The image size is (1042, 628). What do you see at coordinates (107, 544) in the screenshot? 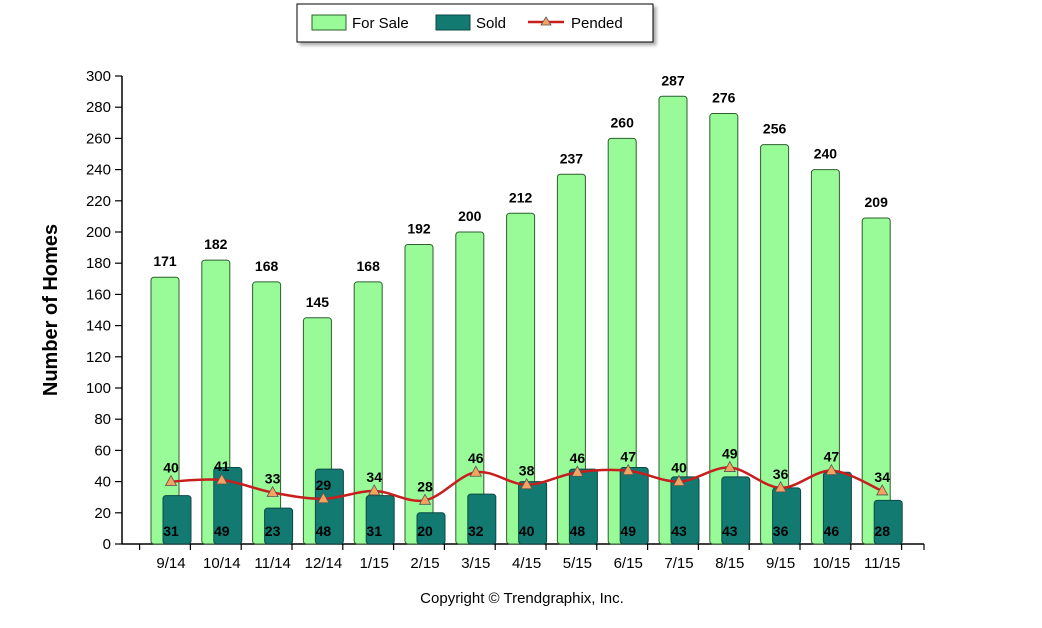
I see `y-tick-label: 0` at bounding box center [107, 544].